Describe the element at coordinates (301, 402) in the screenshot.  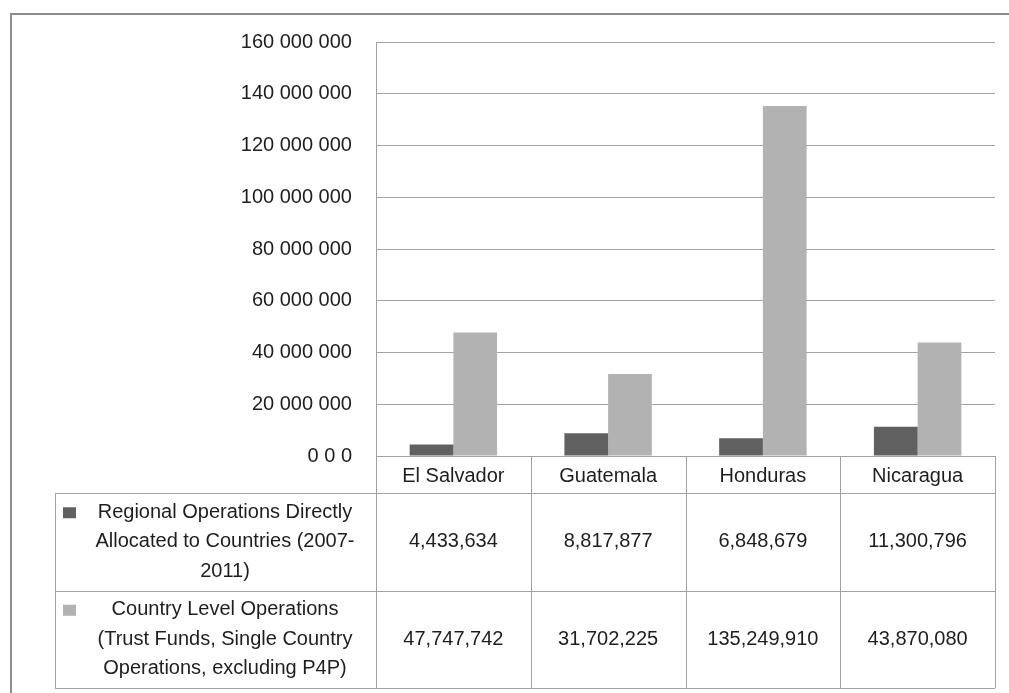
I see `y-tick-label: 20 000 000` at that location.